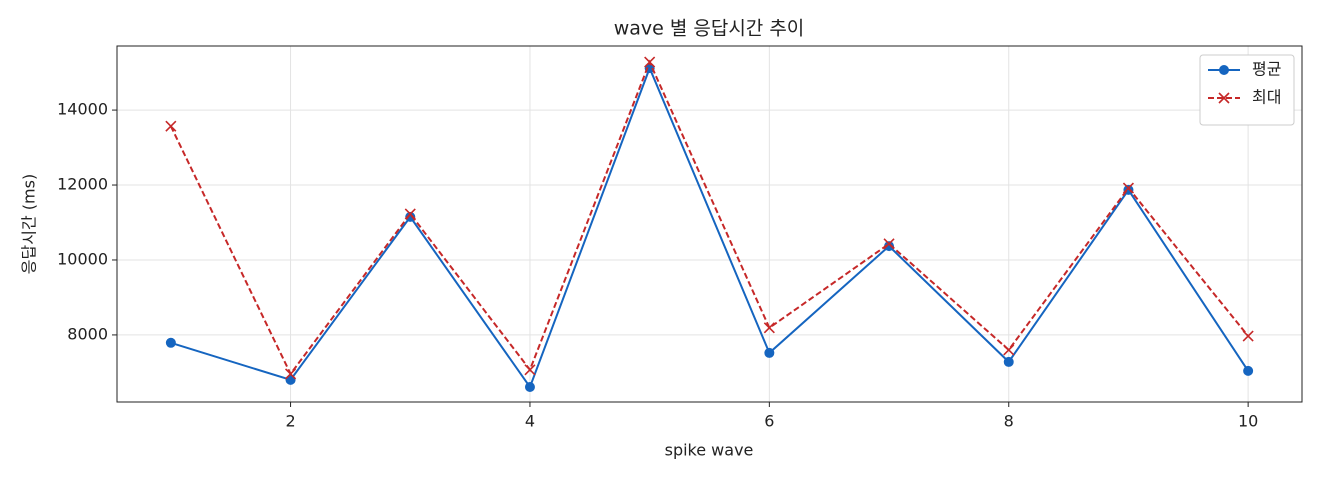  What do you see at coordinates (82, 258) in the screenshot?
I see `y-tick-label: 10000` at bounding box center [82, 258].